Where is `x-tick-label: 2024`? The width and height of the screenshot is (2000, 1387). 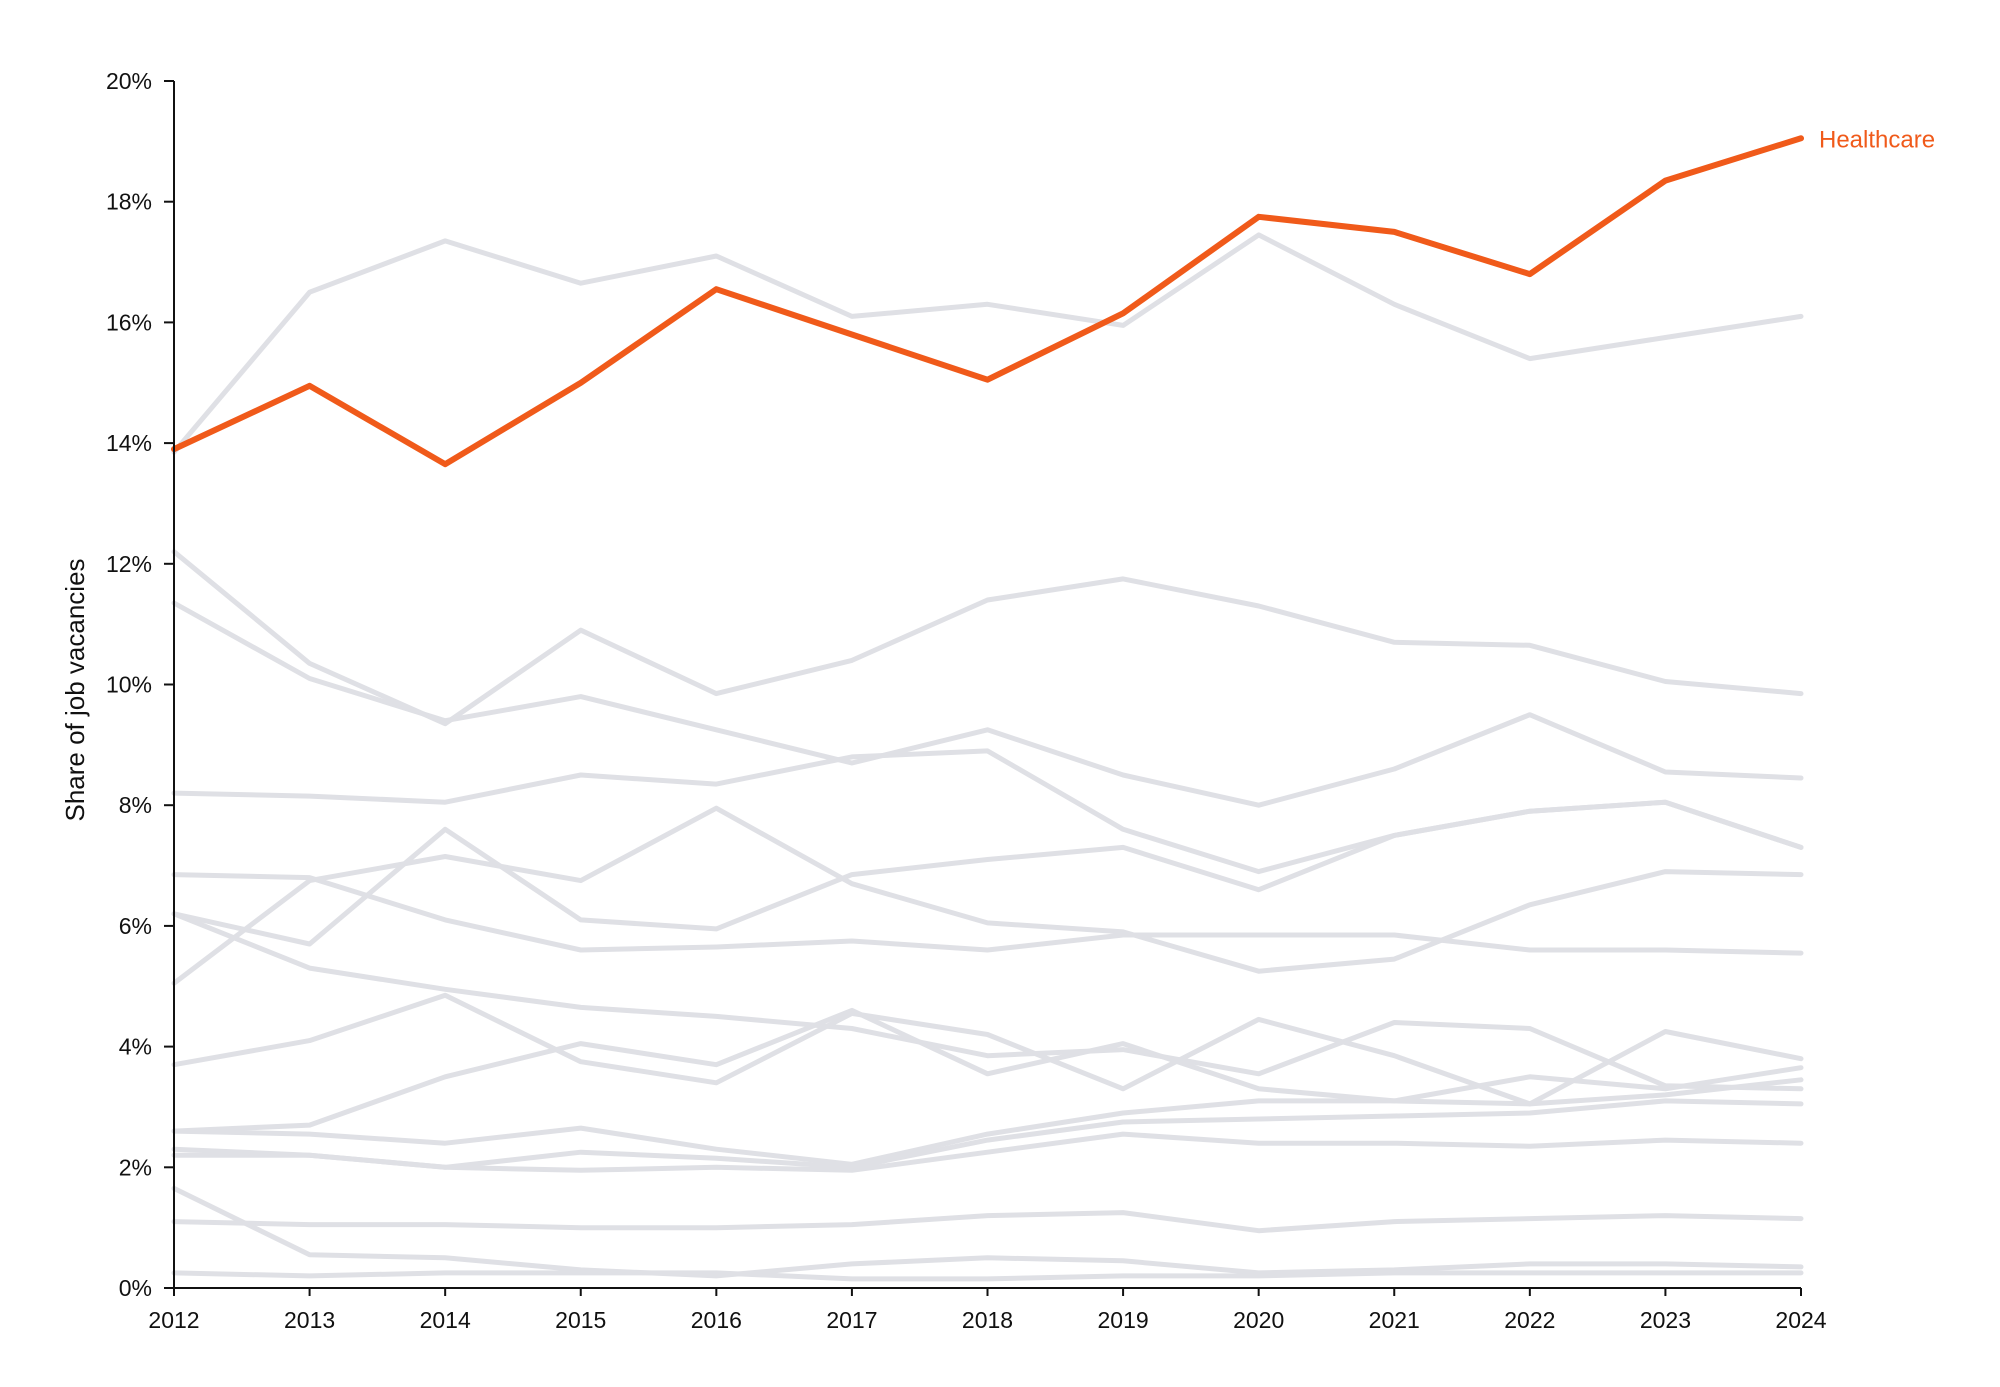
x-tick-label: 2024 is located at coordinates (1800, 1320).